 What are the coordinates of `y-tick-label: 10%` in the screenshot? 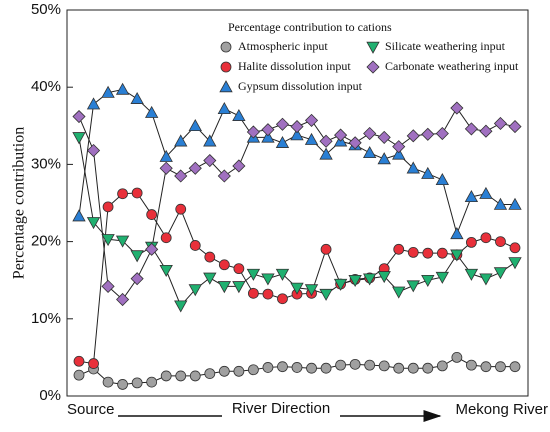 It's located at (46, 318).